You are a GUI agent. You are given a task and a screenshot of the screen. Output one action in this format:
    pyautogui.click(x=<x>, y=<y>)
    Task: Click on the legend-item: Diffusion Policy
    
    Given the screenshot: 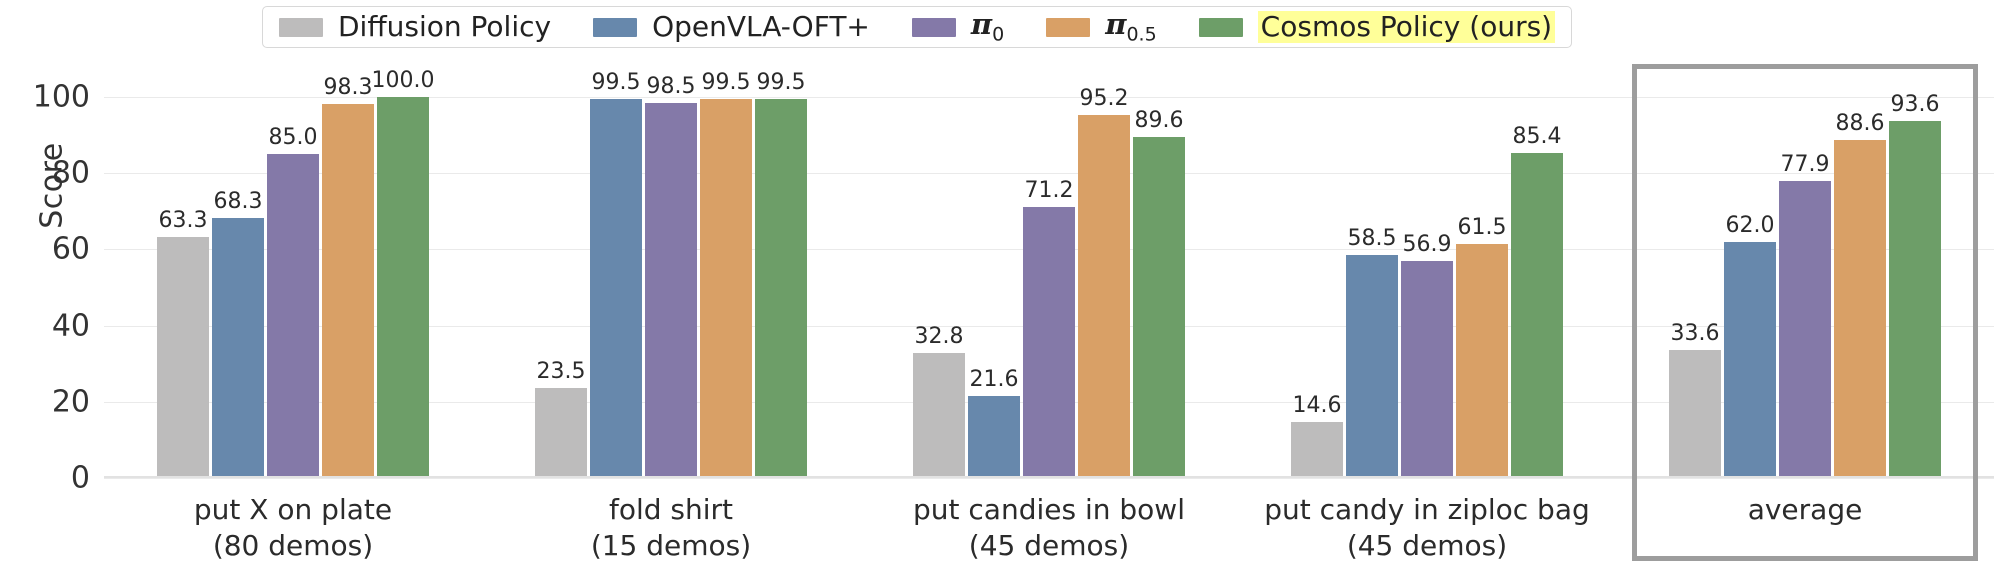 What is the action you would take?
    pyautogui.click(x=415, y=27)
    